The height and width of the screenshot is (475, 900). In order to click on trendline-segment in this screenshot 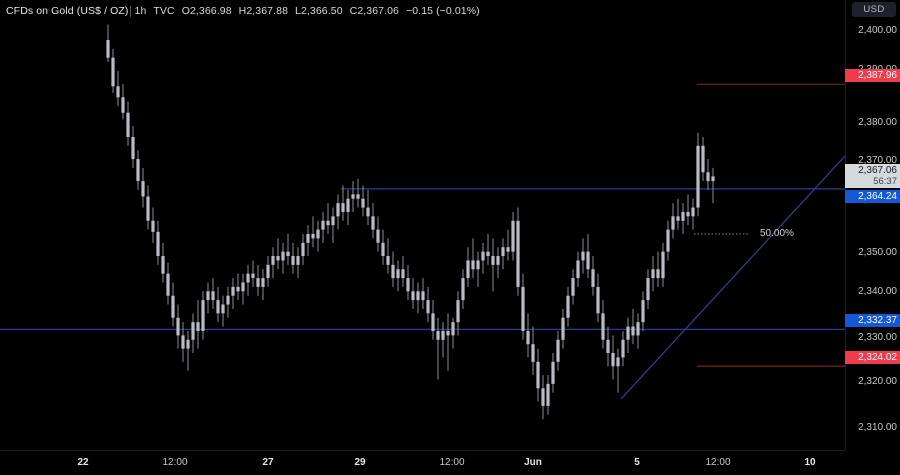, I will do `click(732, 277)`.